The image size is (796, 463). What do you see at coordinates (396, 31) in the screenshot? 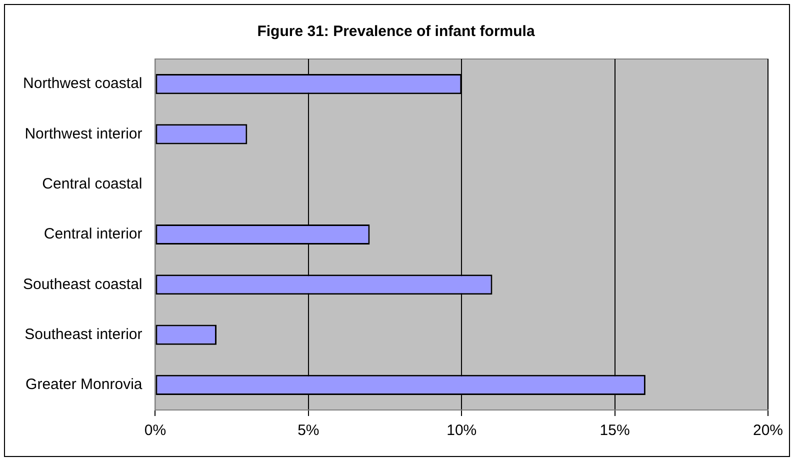
I see `chart-title: Figure 31: Prevalence of infant formula` at bounding box center [396, 31].